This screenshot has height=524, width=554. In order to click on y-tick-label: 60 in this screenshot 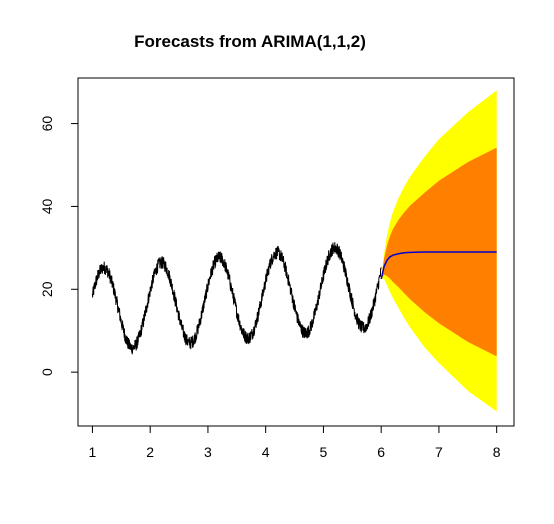, I will do `click(47, 124)`.